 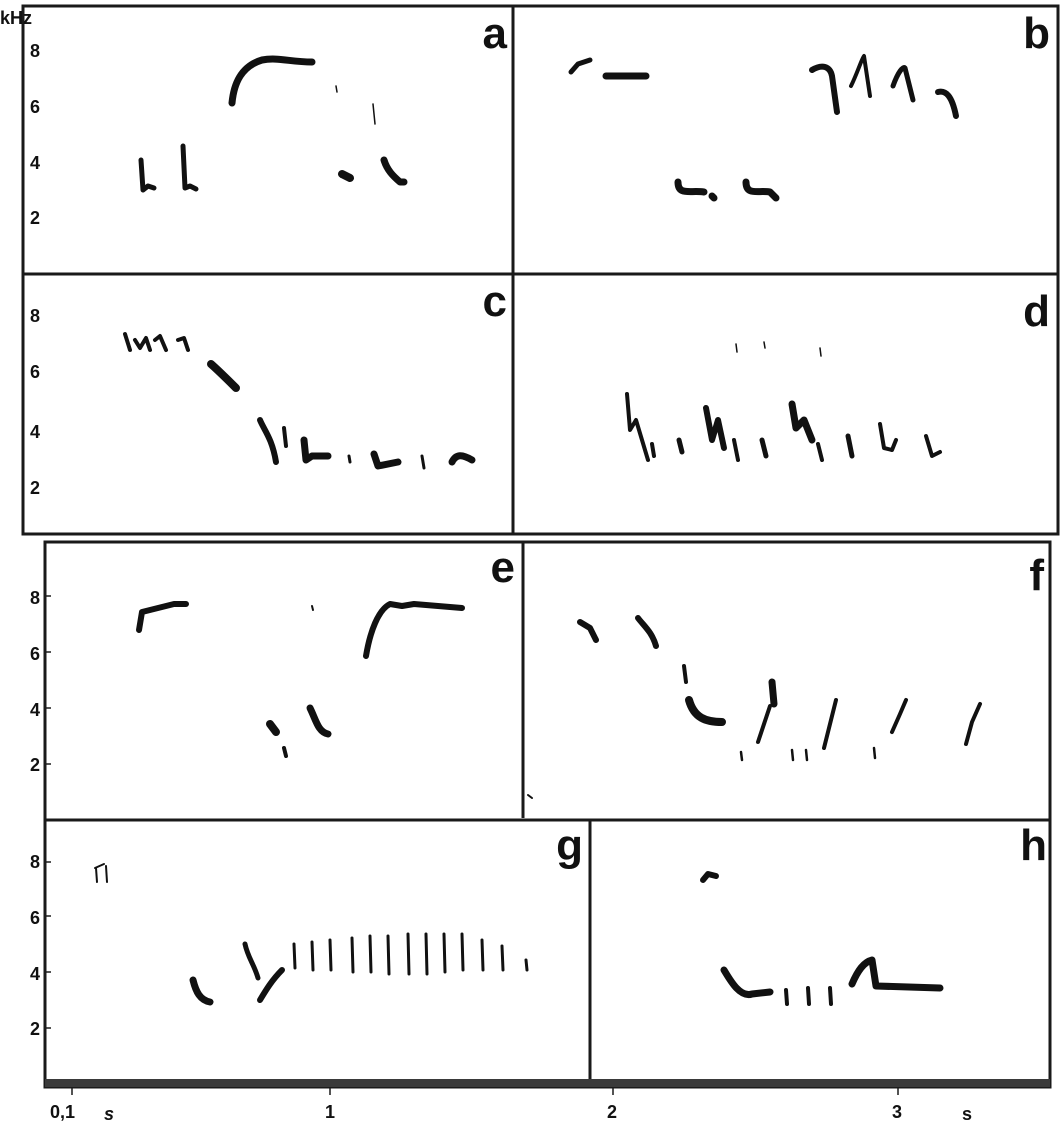 I want to click on panel-e-traces, so click(x=300, y=679).